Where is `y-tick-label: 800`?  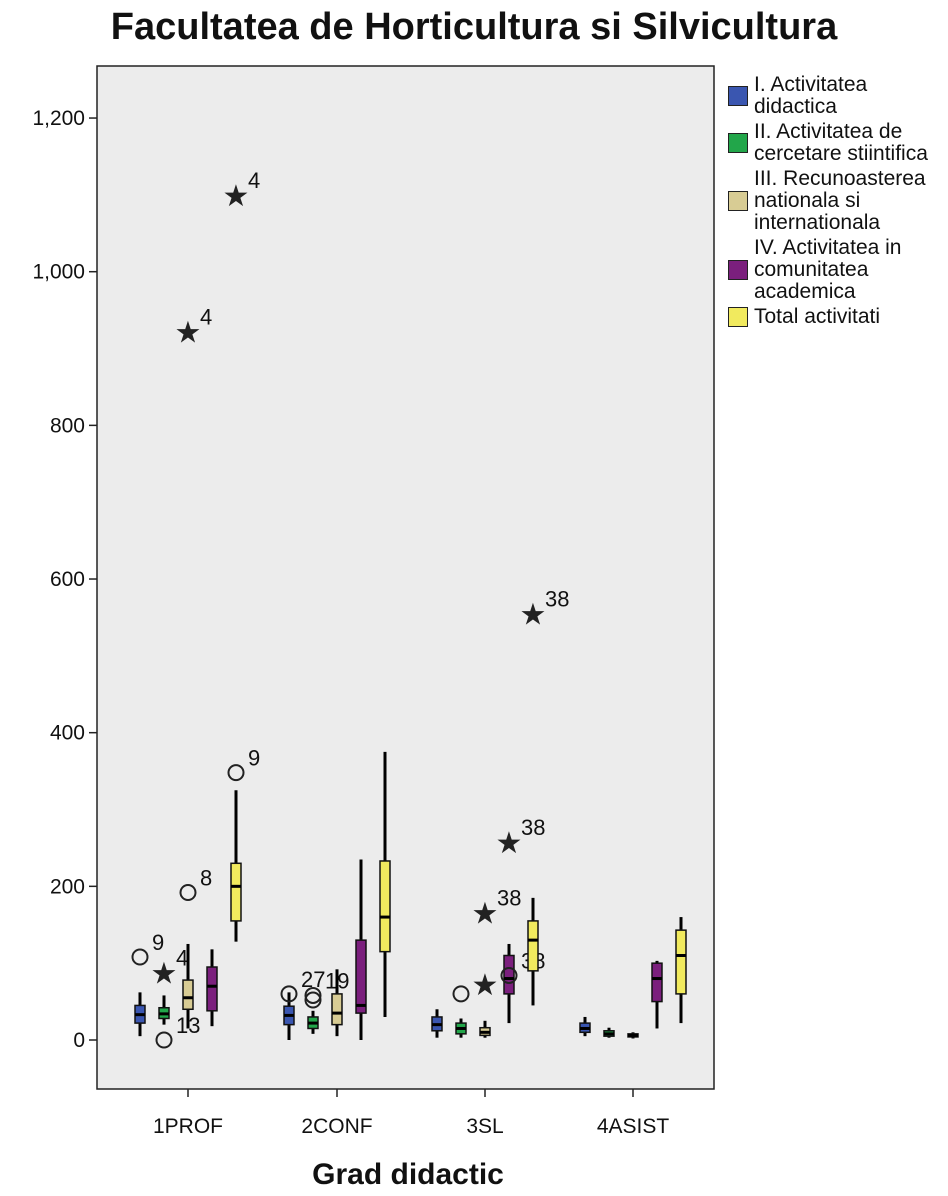
y-tick-label: 800 is located at coordinates (67, 425).